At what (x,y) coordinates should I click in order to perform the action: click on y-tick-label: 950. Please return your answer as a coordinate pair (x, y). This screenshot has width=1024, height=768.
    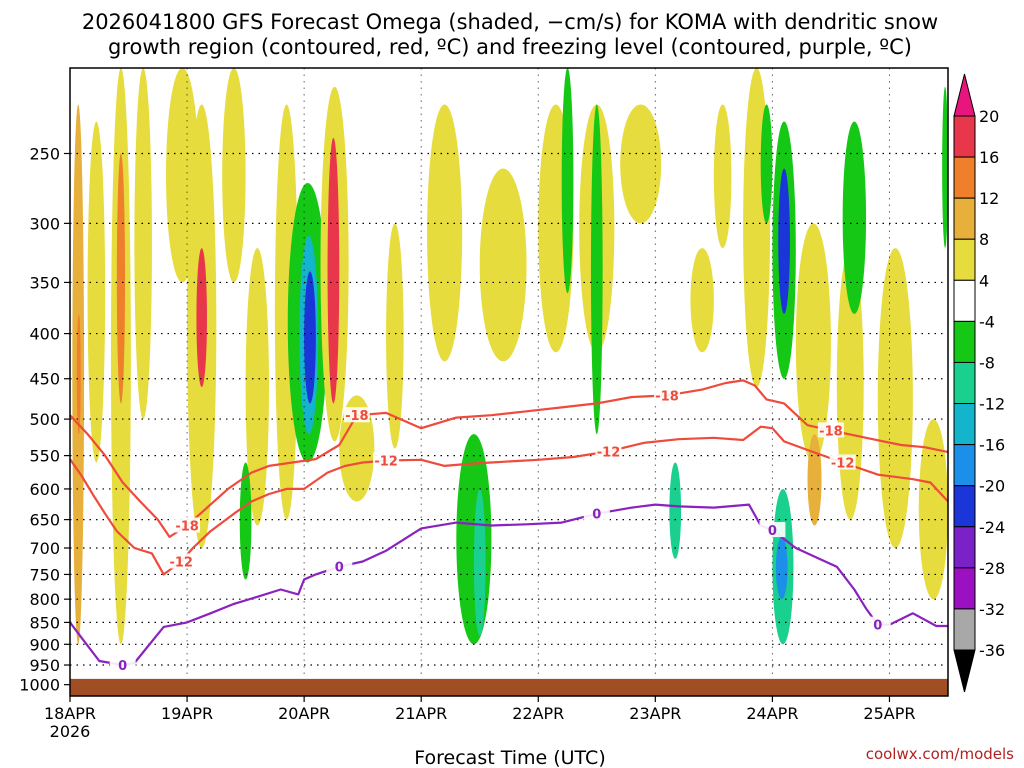
    Looking at the image, I should click on (44, 665).